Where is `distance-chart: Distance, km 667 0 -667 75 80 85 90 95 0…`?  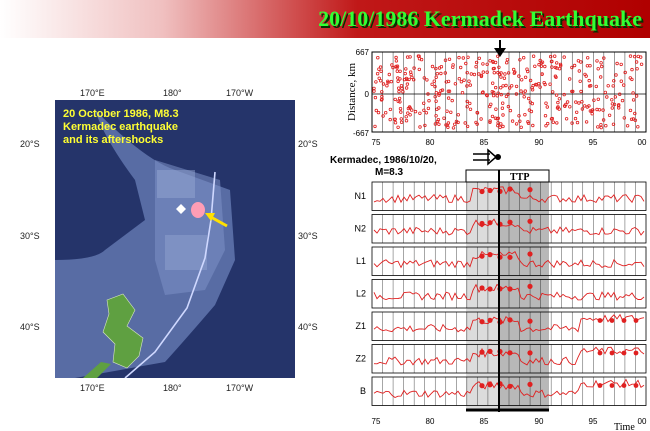 distance-chart: Distance, km 667 0 -667 75 80 85 90 95 0… is located at coordinates (496, 93).